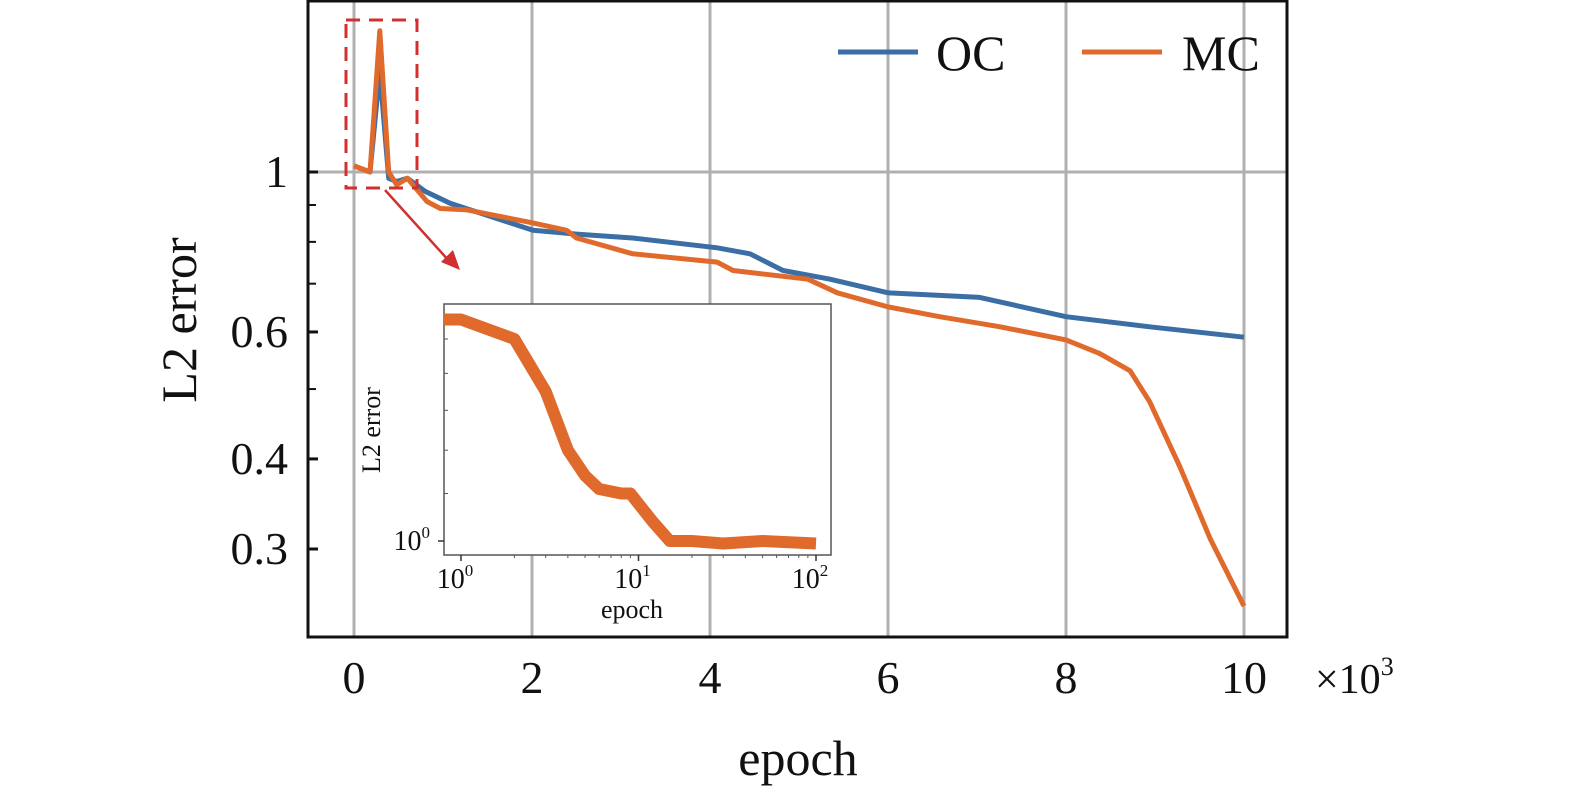  I want to click on x-tick-label: 8, so click(1066, 677).